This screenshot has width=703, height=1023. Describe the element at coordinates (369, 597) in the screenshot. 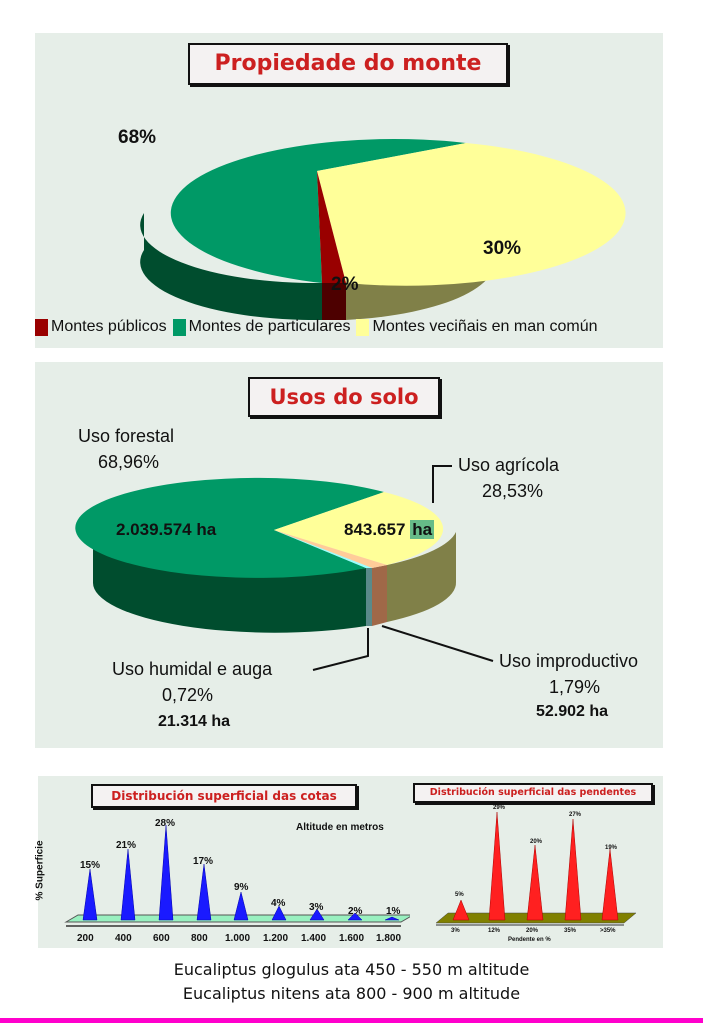

I see `pie2-humidal-side` at that location.